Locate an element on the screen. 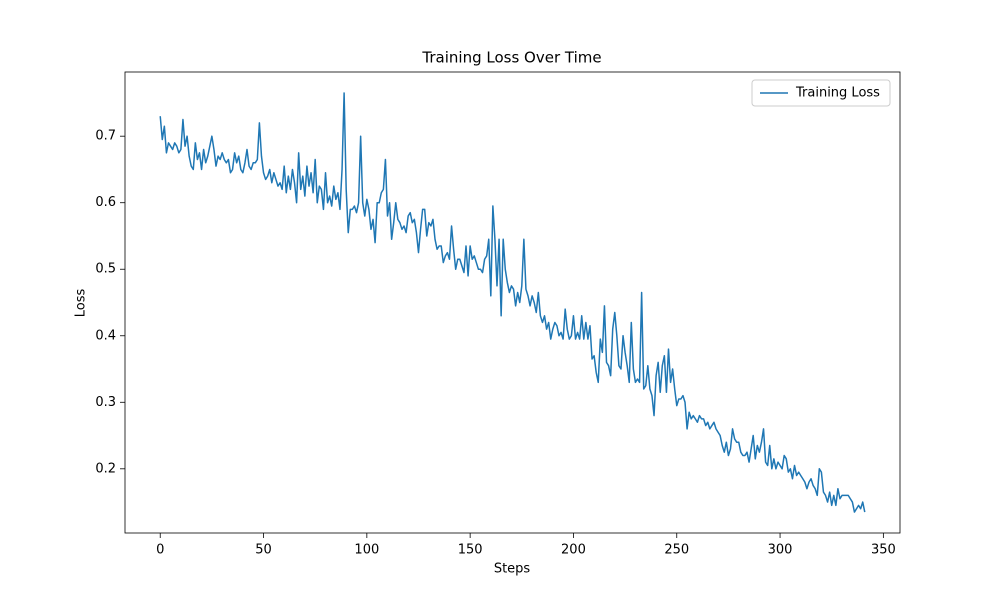 The image size is (1000, 600). x-tick-label: 50 is located at coordinates (263, 550).